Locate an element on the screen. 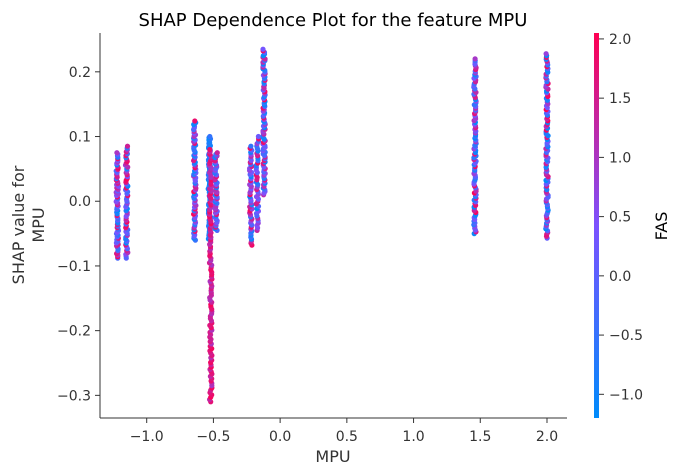  y-tick-label: 0.1 is located at coordinates (80, 138).